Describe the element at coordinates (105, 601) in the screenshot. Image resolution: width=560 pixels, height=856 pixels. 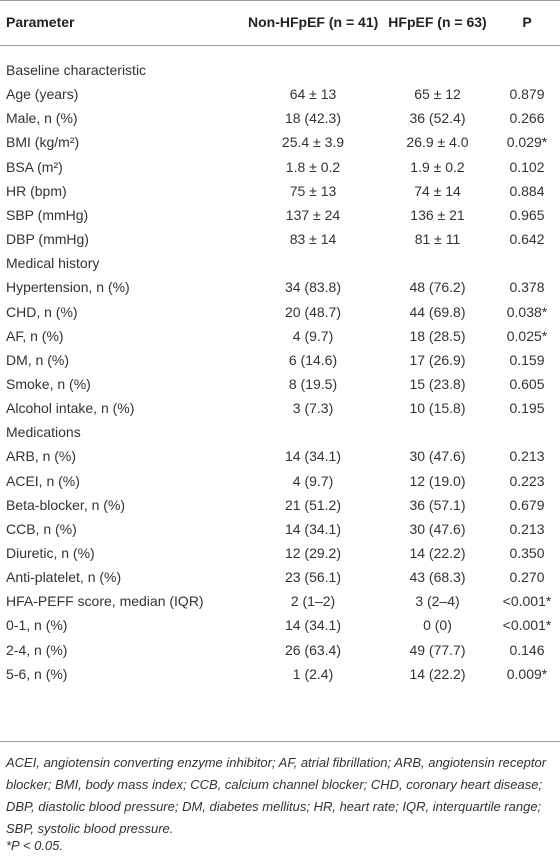
I see `row-label: HFA-PEFF score, median (IQR)` at that location.